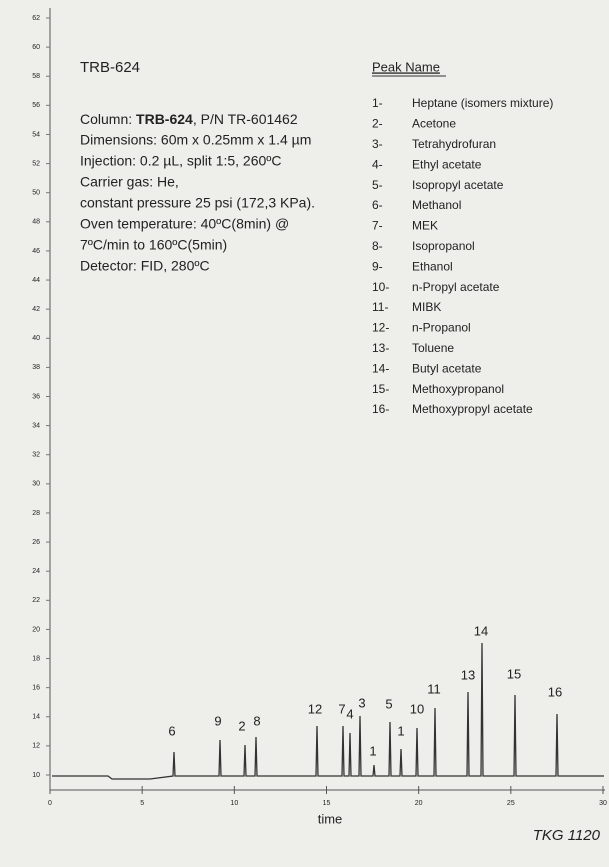  What do you see at coordinates (377, 164) in the screenshot?
I see `peak-number: 4-` at bounding box center [377, 164].